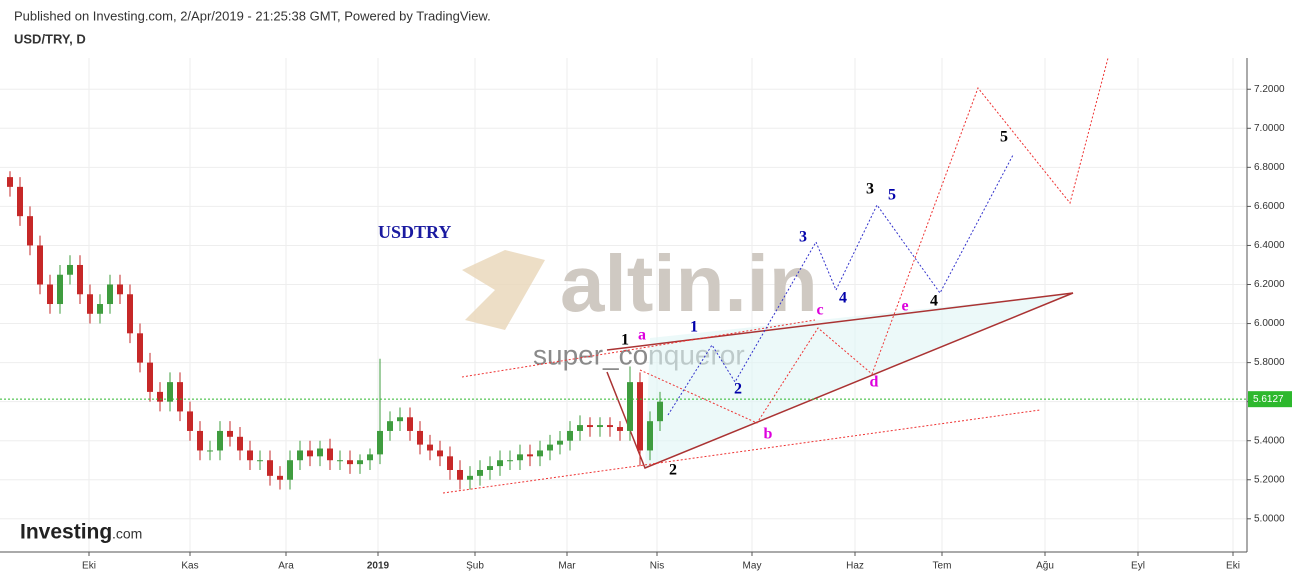 Image resolution: width=1299 pixels, height=579 pixels. Describe the element at coordinates (414, 232) in the screenshot. I see `symbol-label: USDTRY` at that location.